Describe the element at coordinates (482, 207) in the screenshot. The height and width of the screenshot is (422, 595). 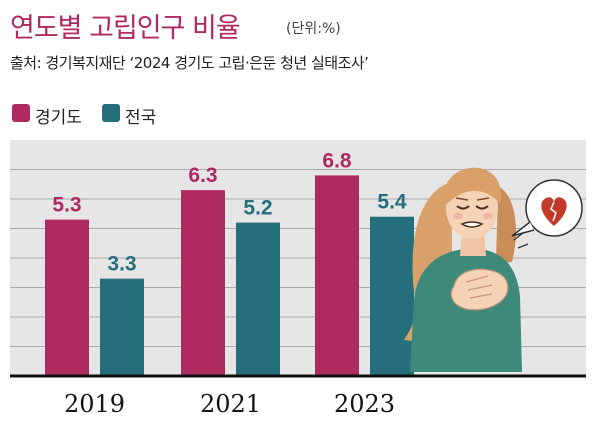
I see `eye-right` at that location.